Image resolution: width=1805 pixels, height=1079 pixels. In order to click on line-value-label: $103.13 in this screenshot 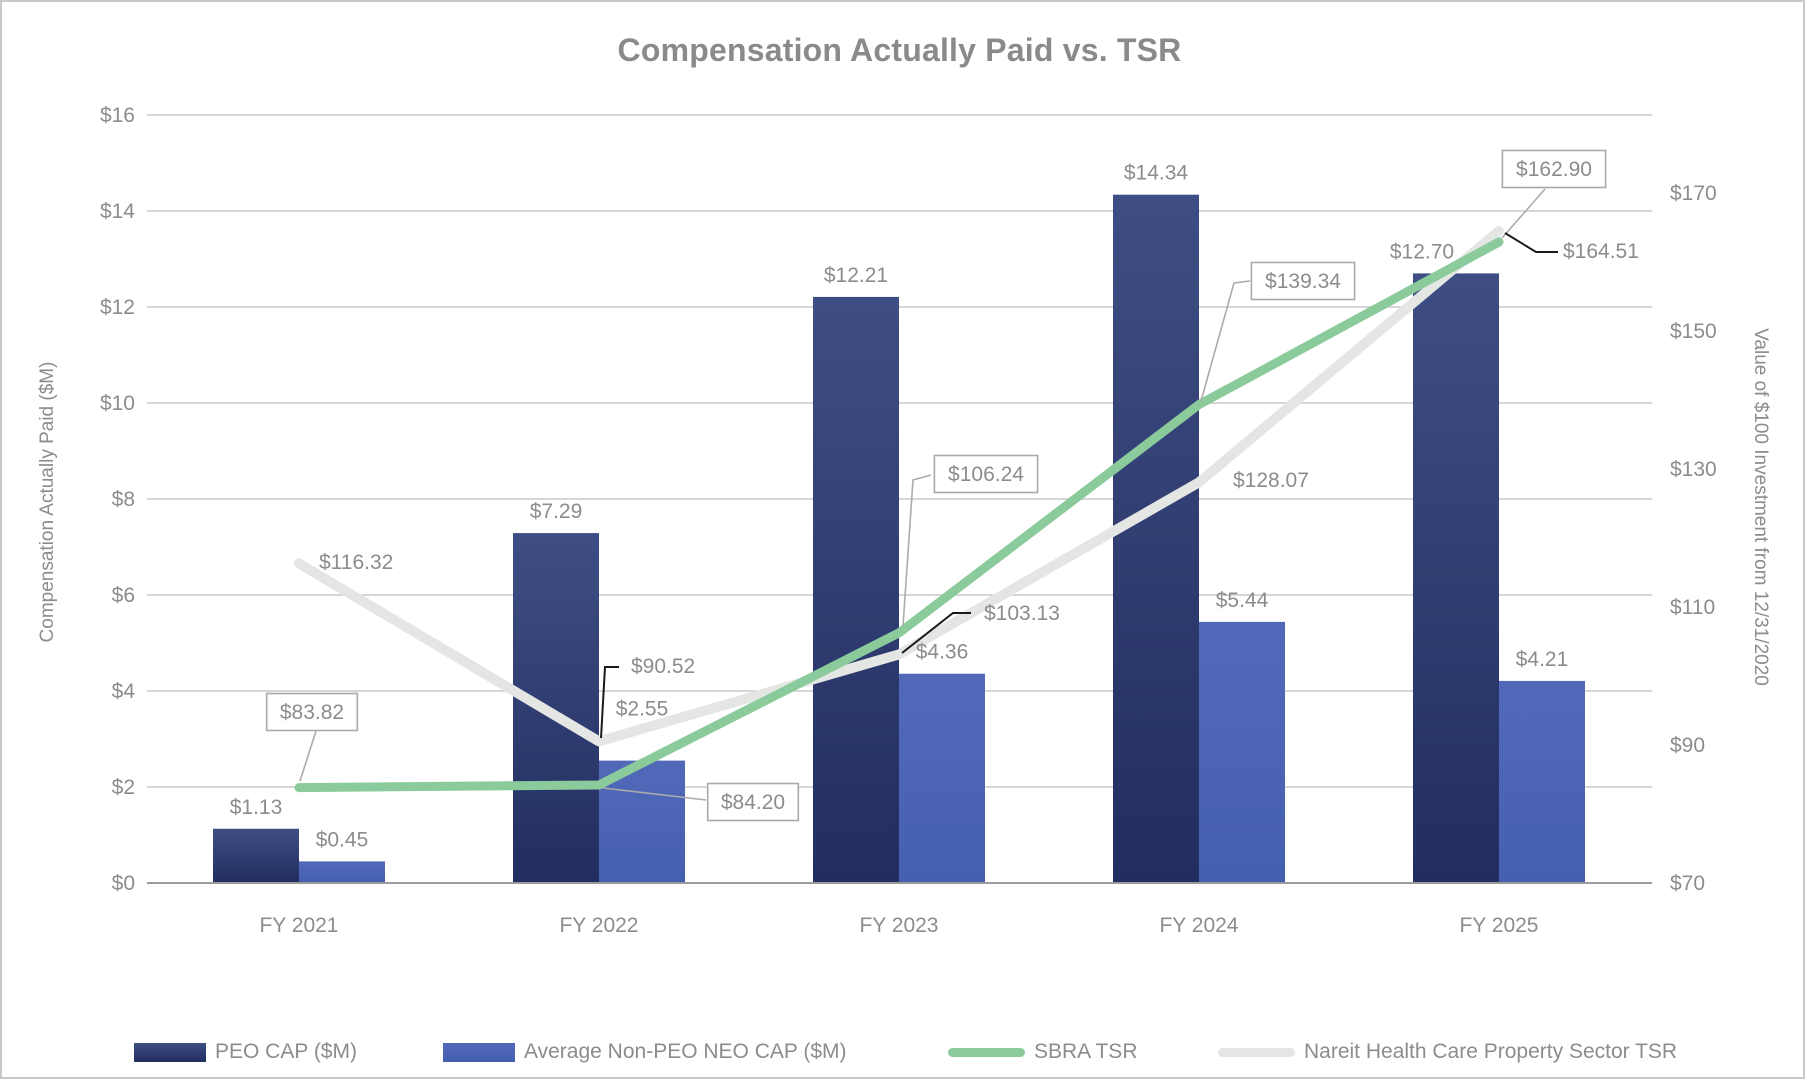, I will do `click(1022, 613)`.